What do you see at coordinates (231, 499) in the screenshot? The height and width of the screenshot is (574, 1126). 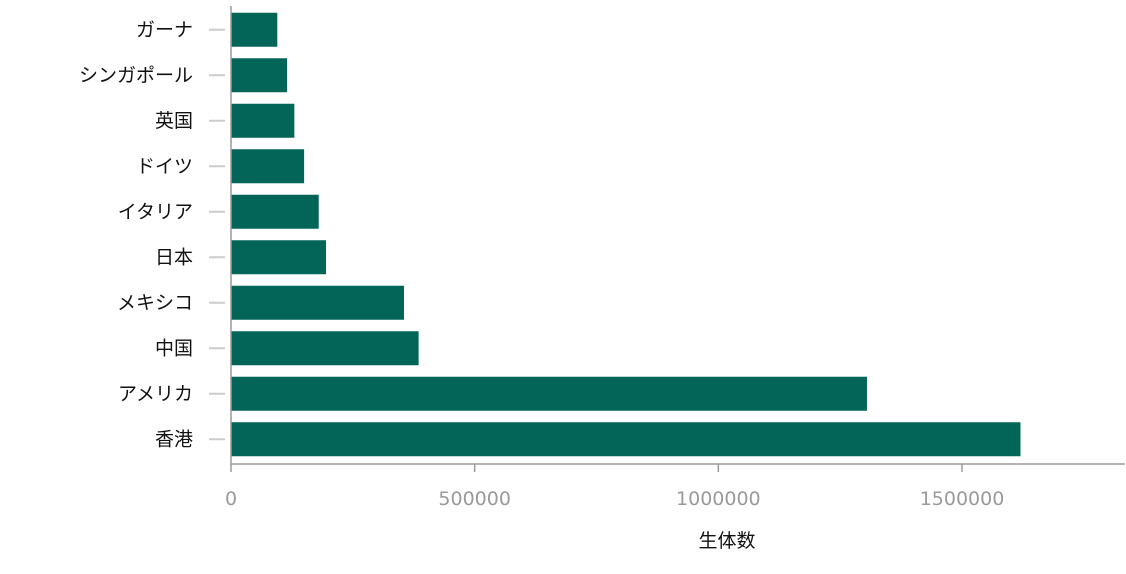 I see `x-tick-label: 0` at bounding box center [231, 499].